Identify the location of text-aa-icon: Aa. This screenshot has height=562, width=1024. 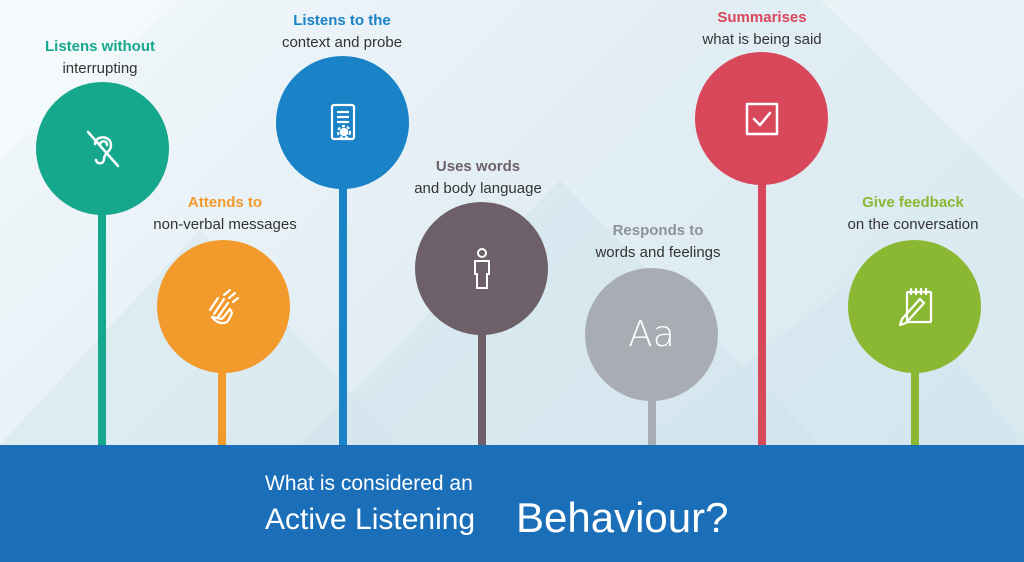
(651, 334).